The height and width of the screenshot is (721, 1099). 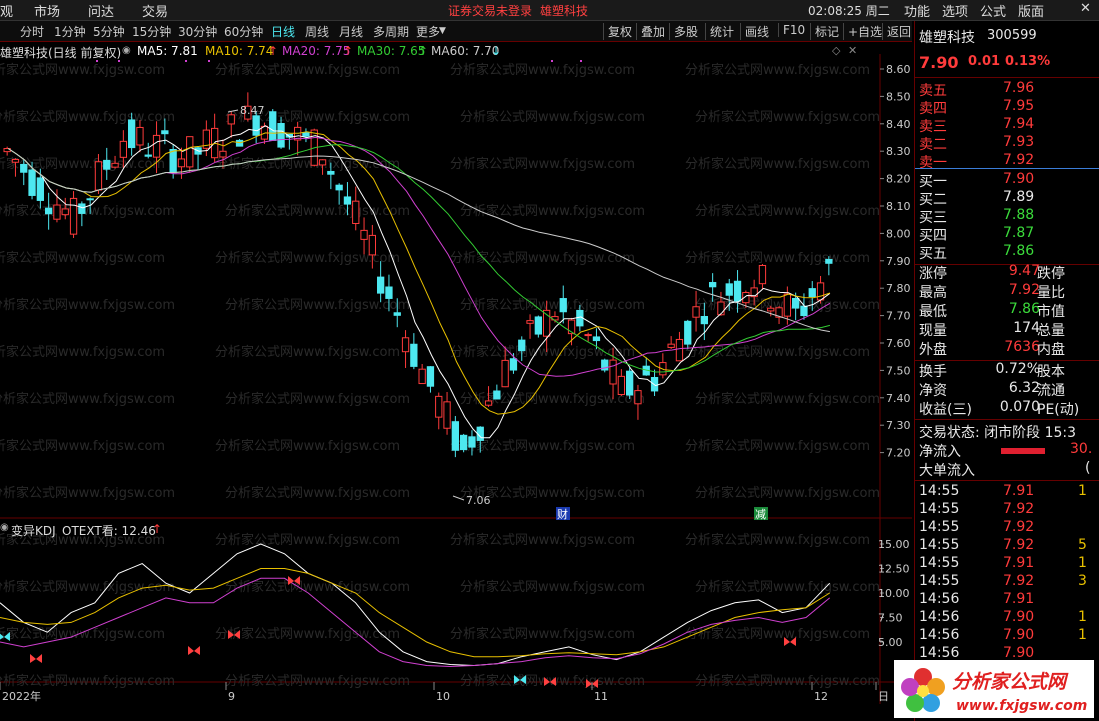 I want to click on quote-stock-name: 雄塑科技, so click(x=947, y=38).